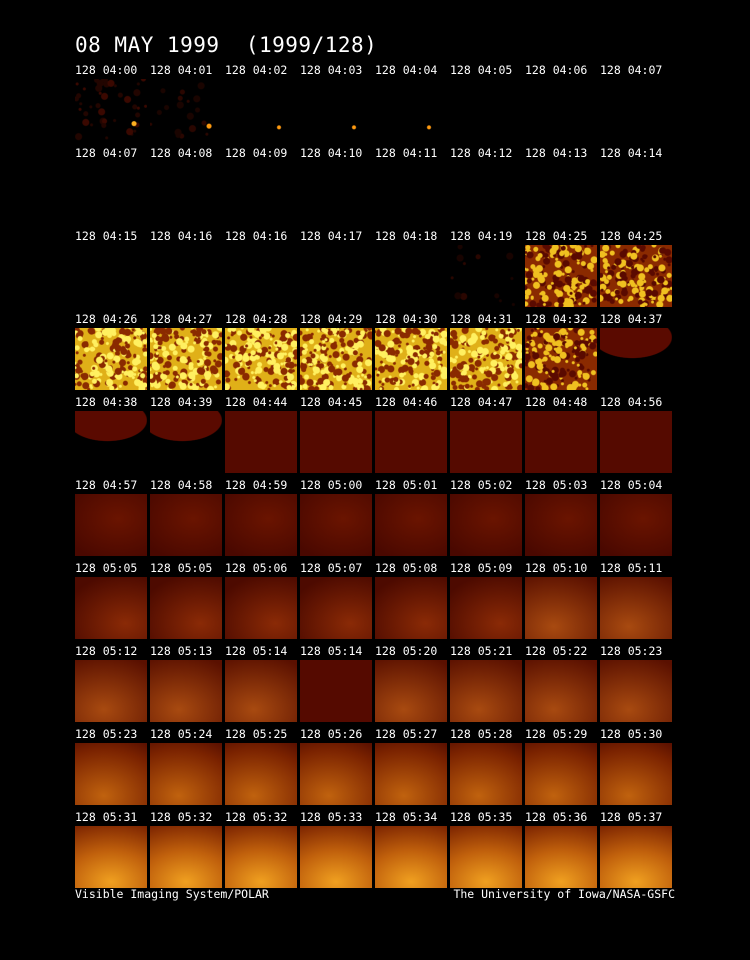  What do you see at coordinates (481, 817) in the screenshot?
I see `frame-timestamp: 128 05:35` at bounding box center [481, 817].